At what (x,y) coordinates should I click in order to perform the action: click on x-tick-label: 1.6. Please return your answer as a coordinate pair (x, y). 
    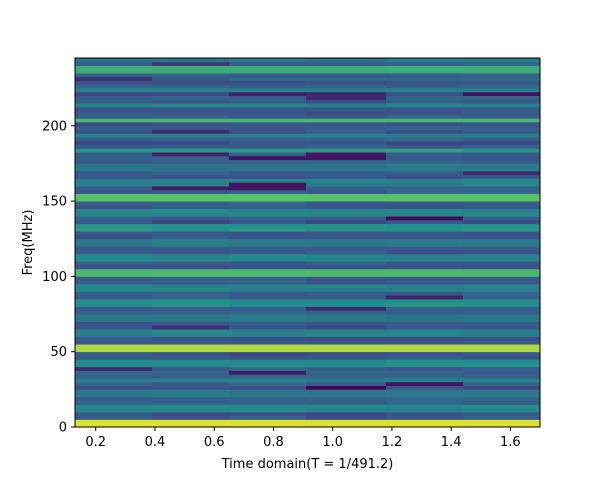
    Looking at the image, I should click on (510, 442).